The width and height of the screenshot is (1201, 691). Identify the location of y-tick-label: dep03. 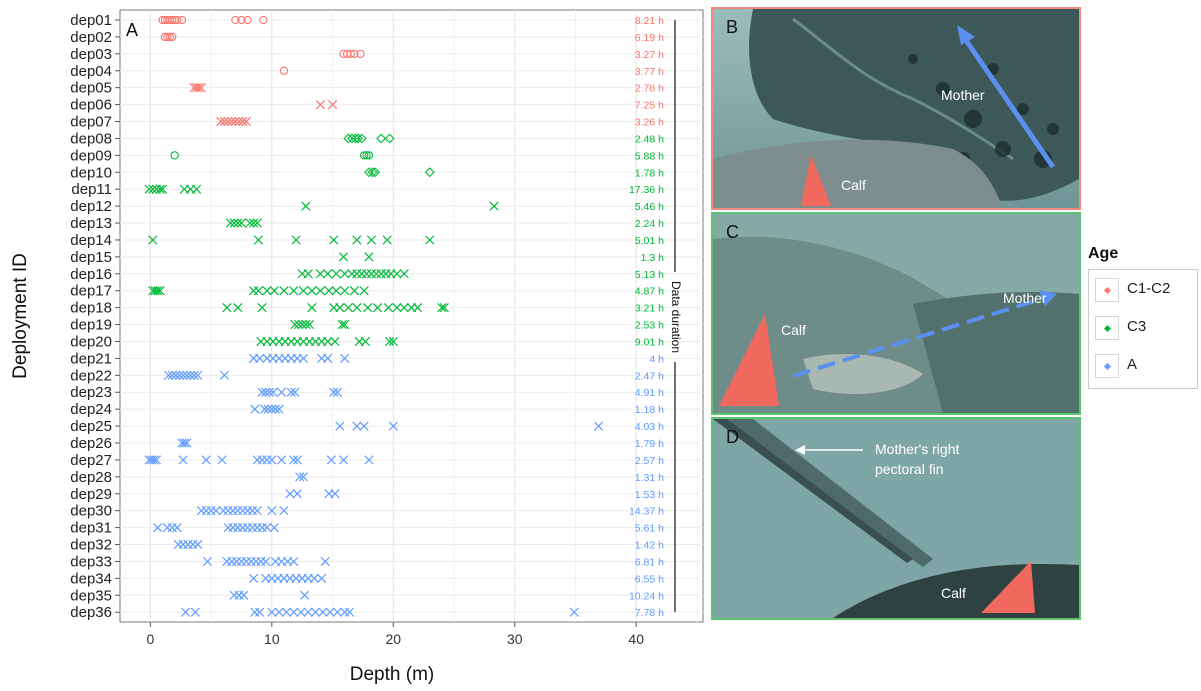
(91, 54).